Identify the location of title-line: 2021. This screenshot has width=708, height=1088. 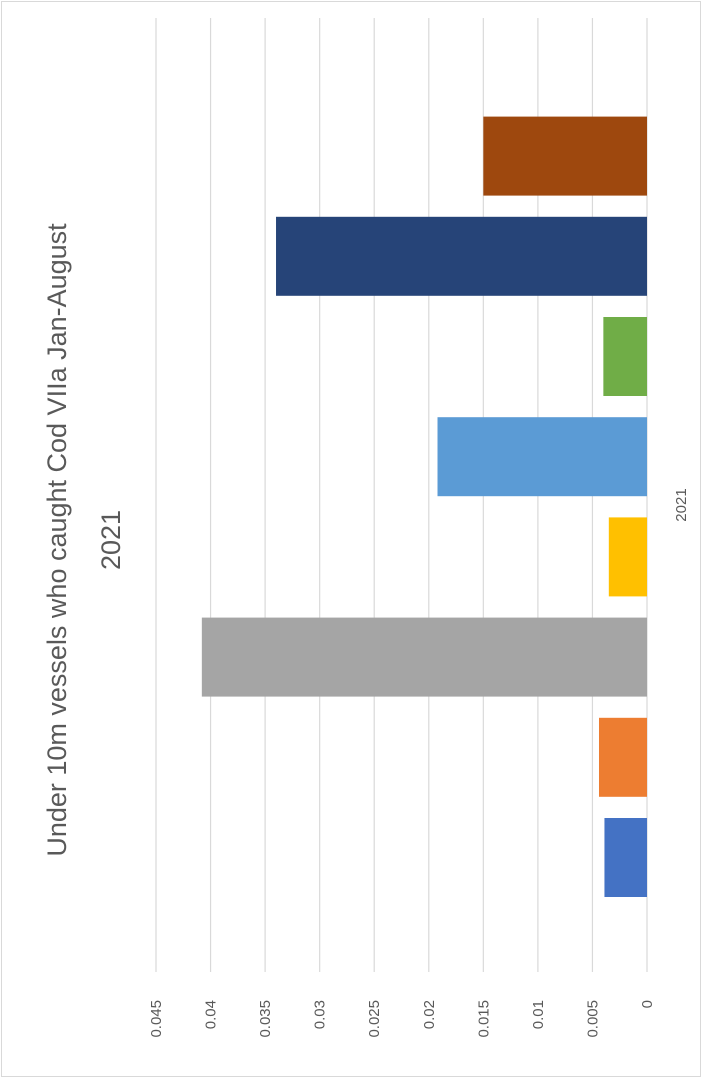
(111, 540).